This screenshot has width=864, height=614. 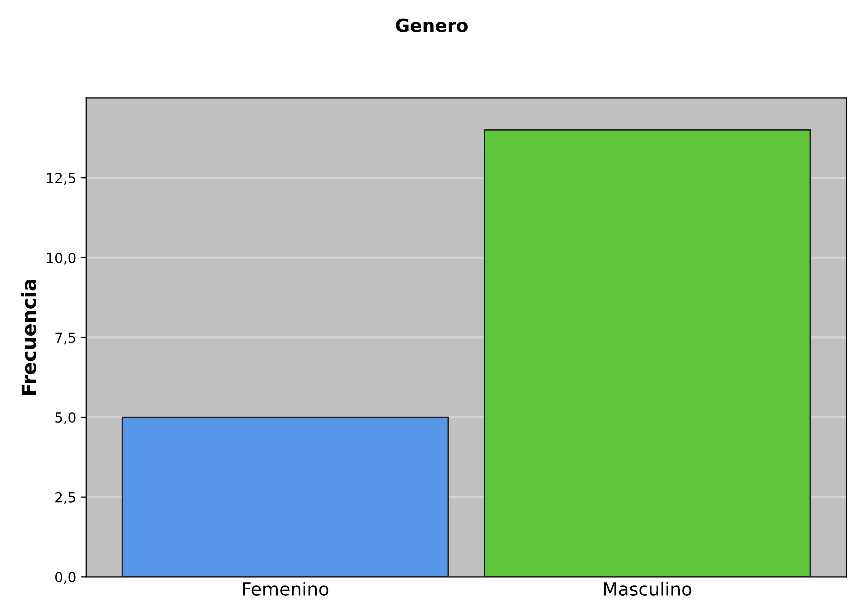 What do you see at coordinates (432, 25) in the screenshot?
I see `chart-title: Genero` at bounding box center [432, 25].